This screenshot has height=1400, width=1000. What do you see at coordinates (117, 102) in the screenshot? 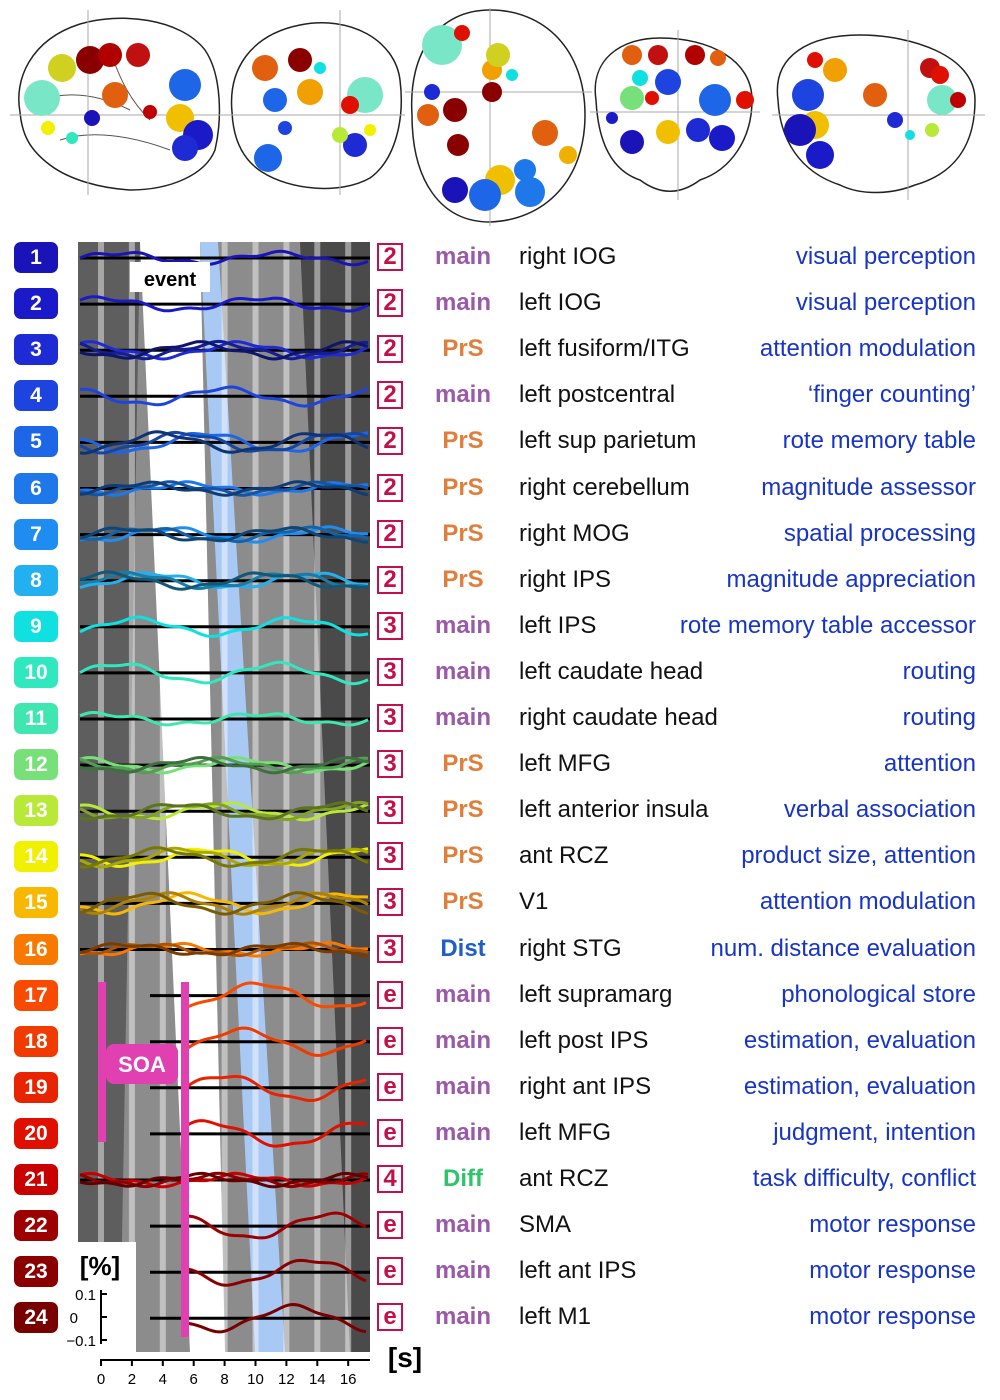
I see `brain-view-left-sagittal` at bounding box center [117, 102].